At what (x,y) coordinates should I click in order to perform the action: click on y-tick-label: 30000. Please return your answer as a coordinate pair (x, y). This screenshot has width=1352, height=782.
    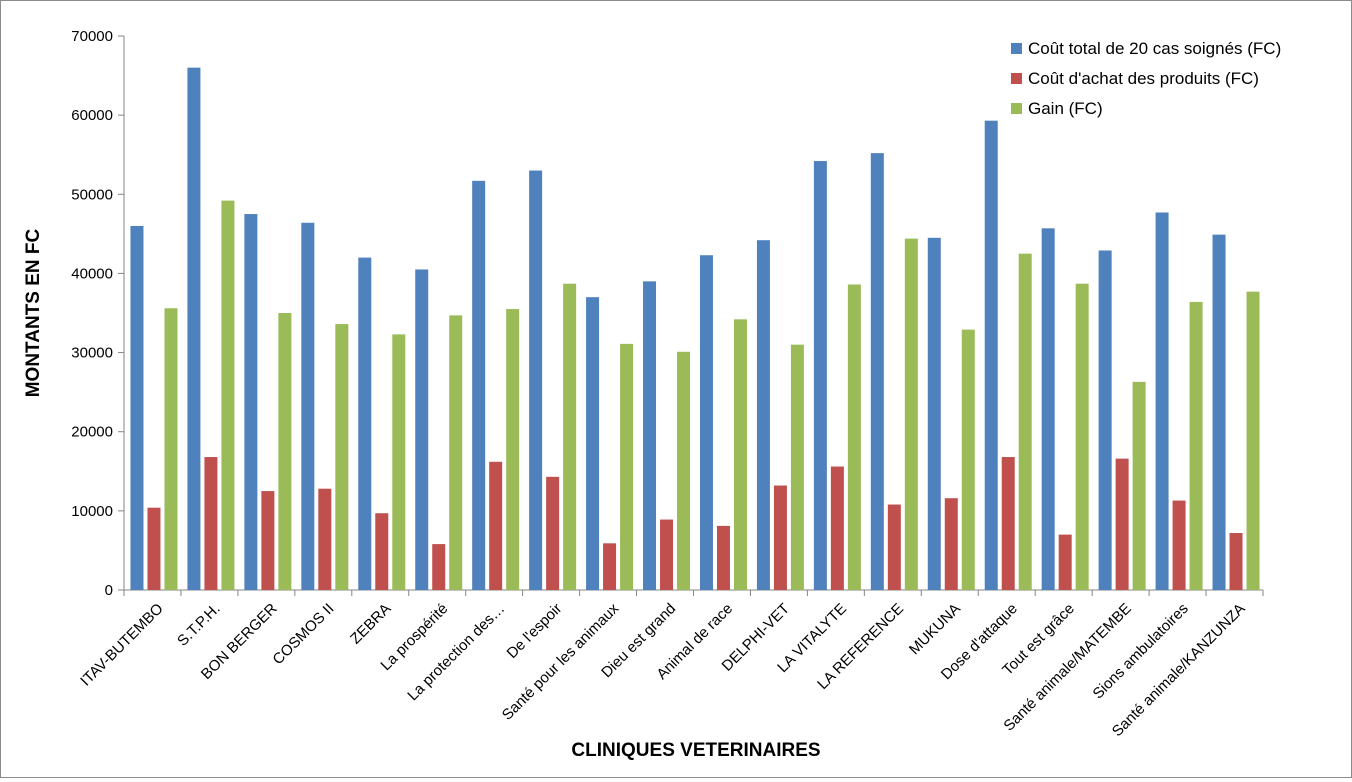
    Looking at the image, I should click on (92, 353).